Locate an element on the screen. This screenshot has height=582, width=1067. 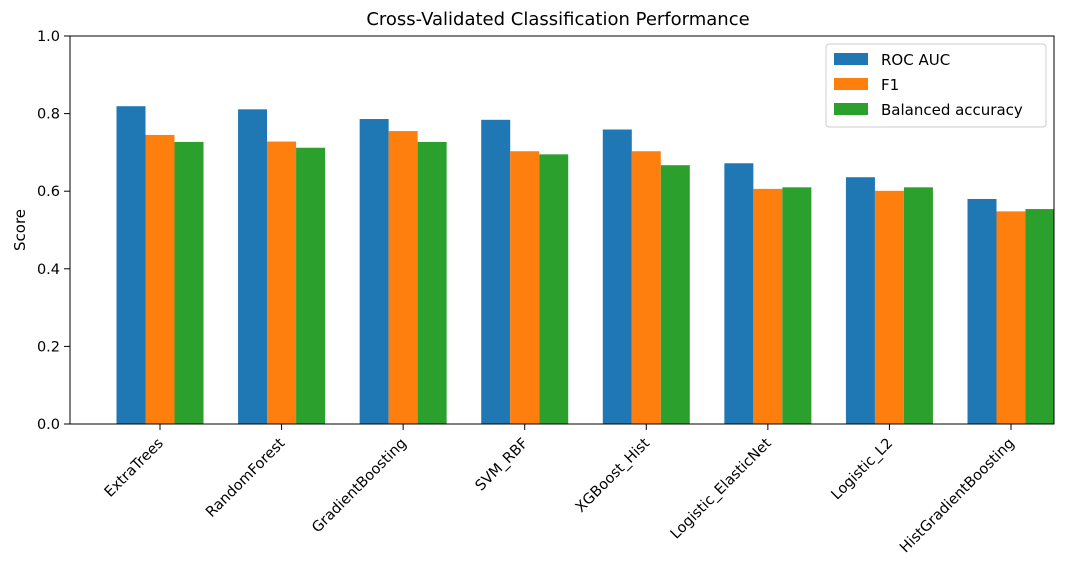
bar-balanced-accuracy-extratrees is located at coordinates (189, 282).